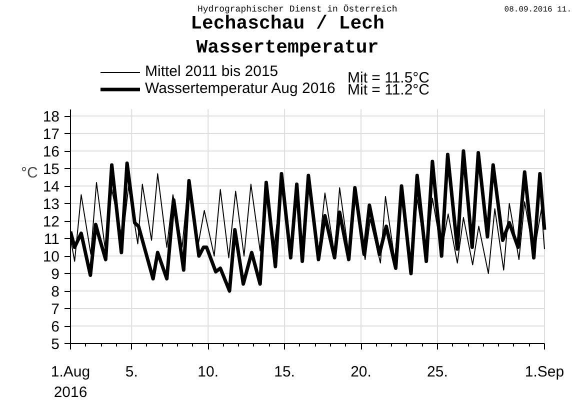 The width and height of the screenshot is (575, 403). Describe the element at coordinates (51, 117) in the screenshot. I see `y-tick-label: 18` at that location.